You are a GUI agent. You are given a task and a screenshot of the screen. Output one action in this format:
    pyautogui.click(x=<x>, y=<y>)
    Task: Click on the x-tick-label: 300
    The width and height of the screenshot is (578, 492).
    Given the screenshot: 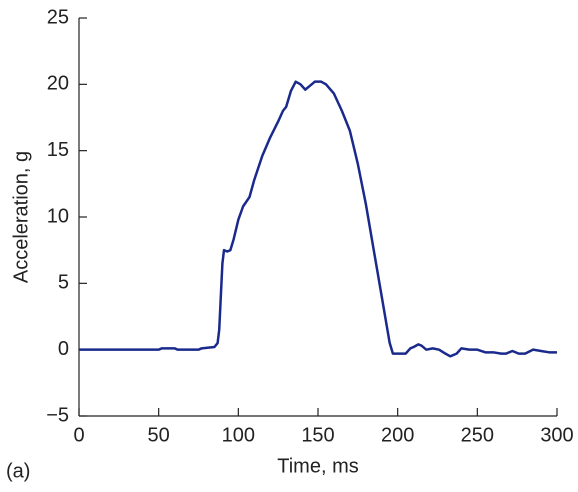 What is the action you would take?
    pyautogui.click(x=556, y=435)
    